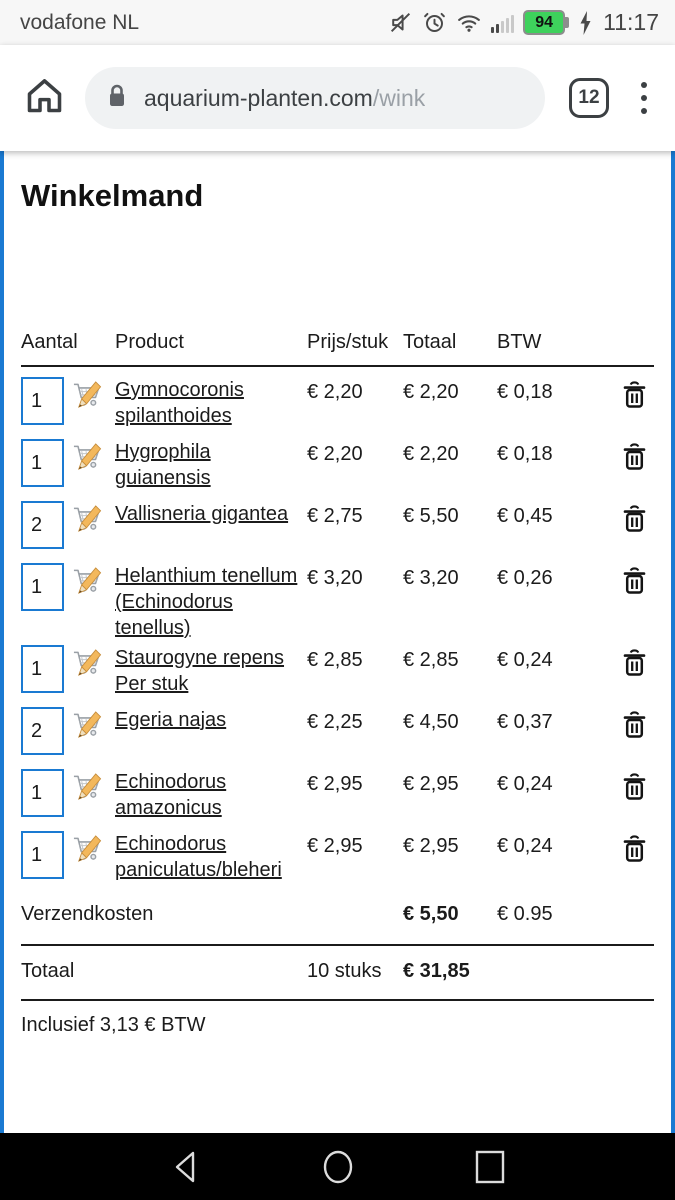 The height and width of the screenshot is (1200, 675). I want to click on status-icons: 94 11:17, so click(523, 22).